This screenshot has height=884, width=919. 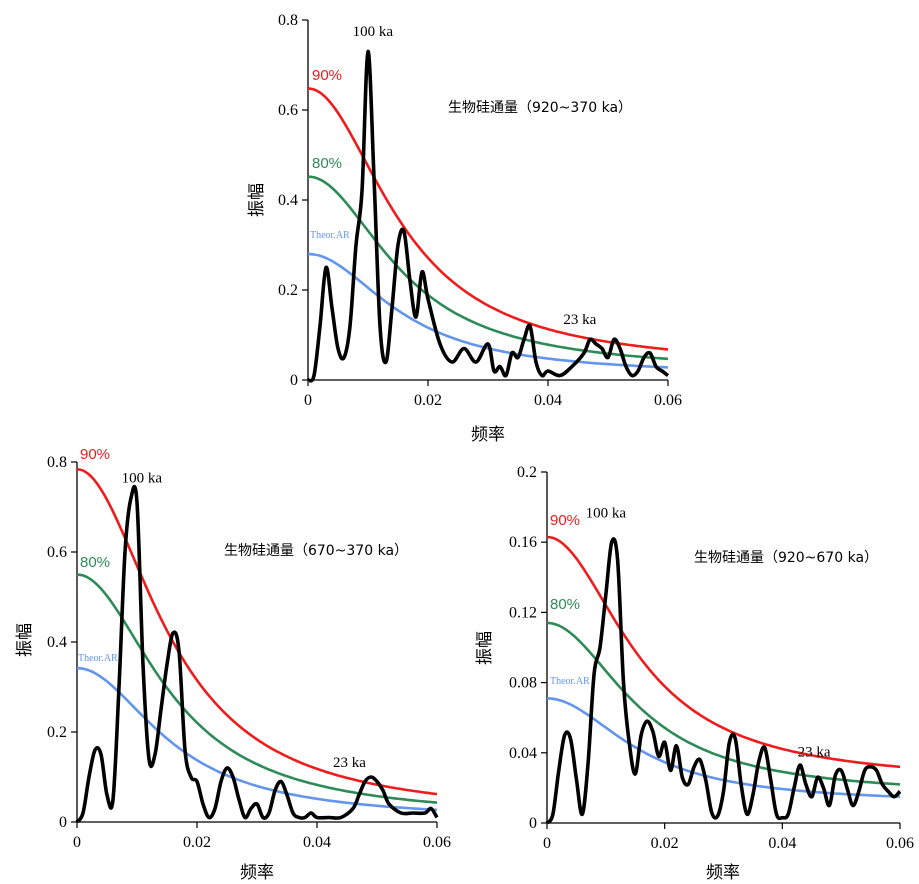 What do you see at coordinates (485, 648) in the screenshot?
I see `chart-bottom-right-y-axis-label: 振幅` at bounding box center [485, 648].